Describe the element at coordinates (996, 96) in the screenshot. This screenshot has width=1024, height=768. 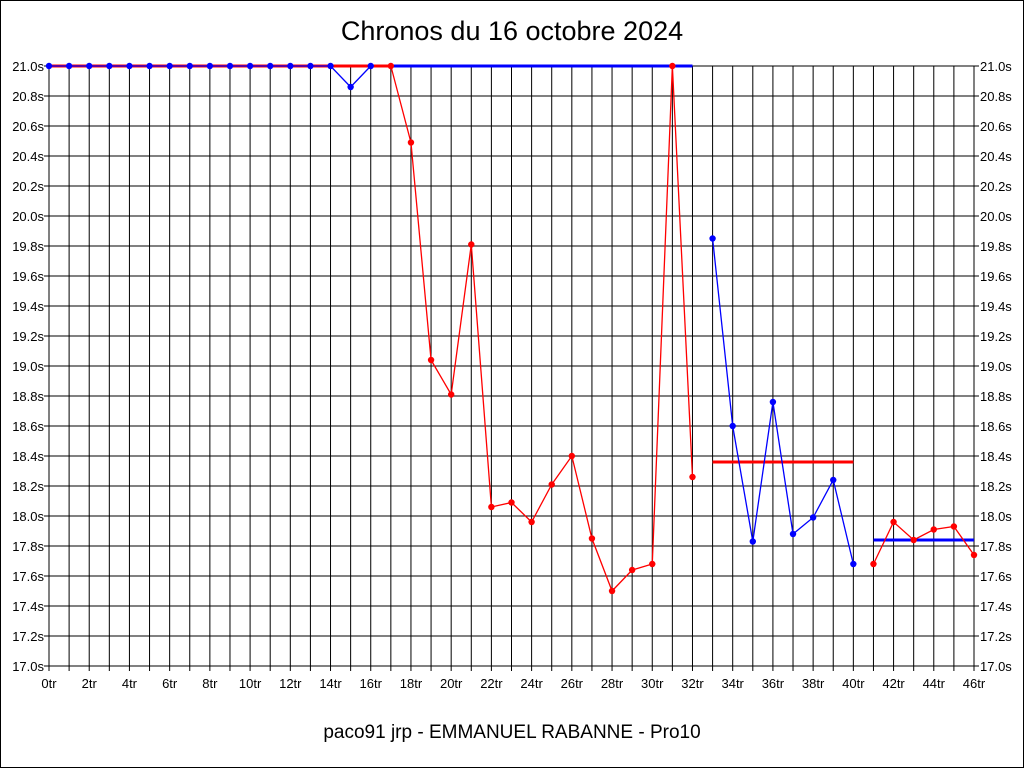
I see `y-tick-label-right: 20.8s` at that location.